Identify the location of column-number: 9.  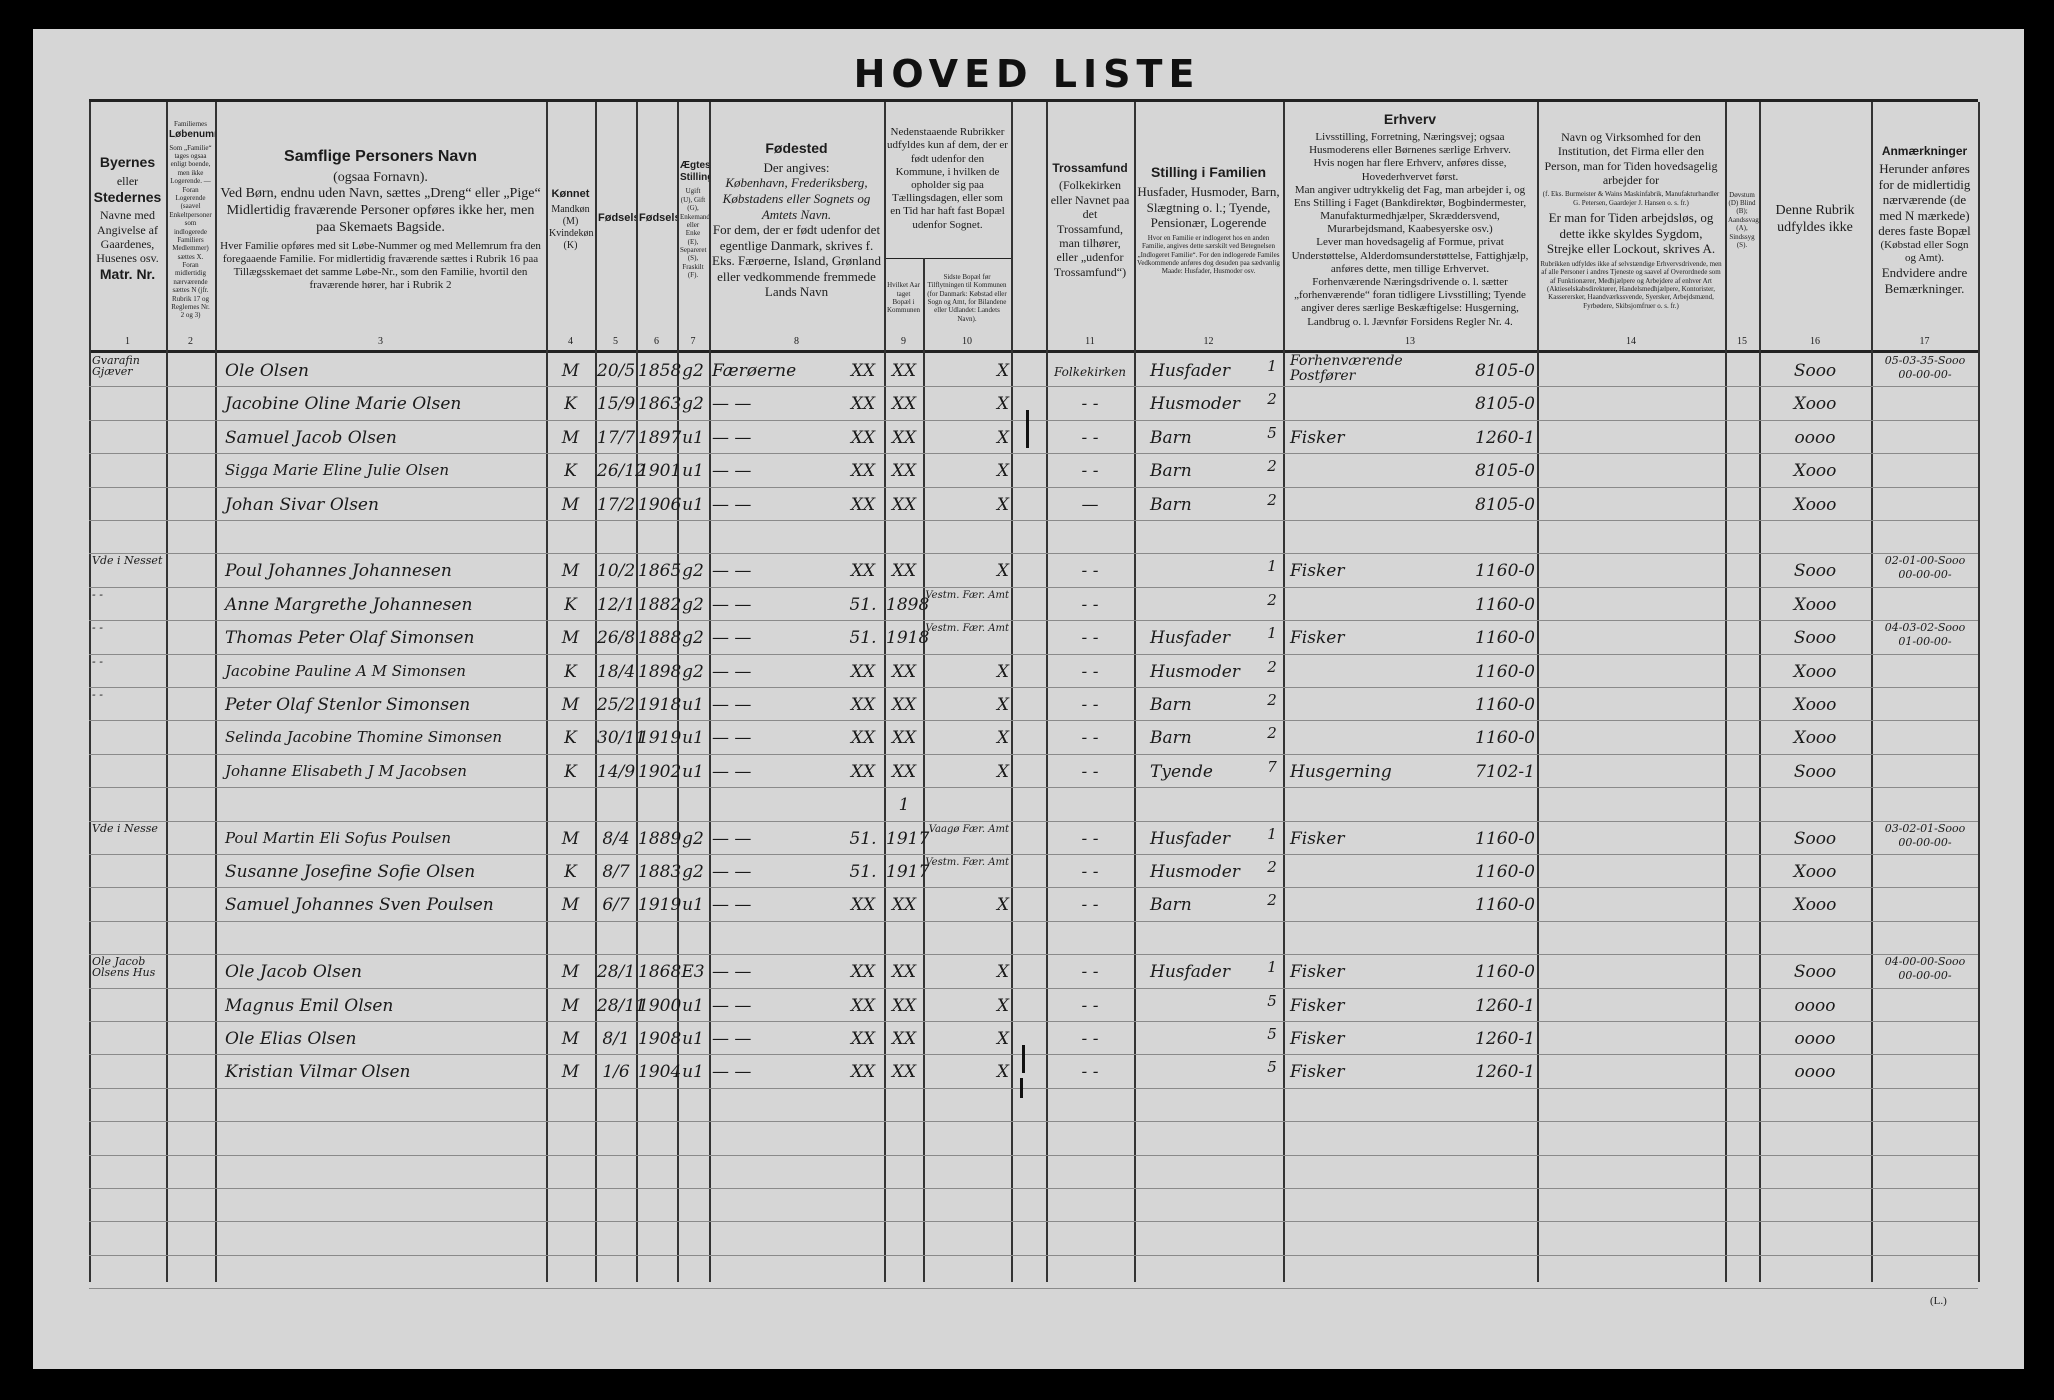
(903, 341).